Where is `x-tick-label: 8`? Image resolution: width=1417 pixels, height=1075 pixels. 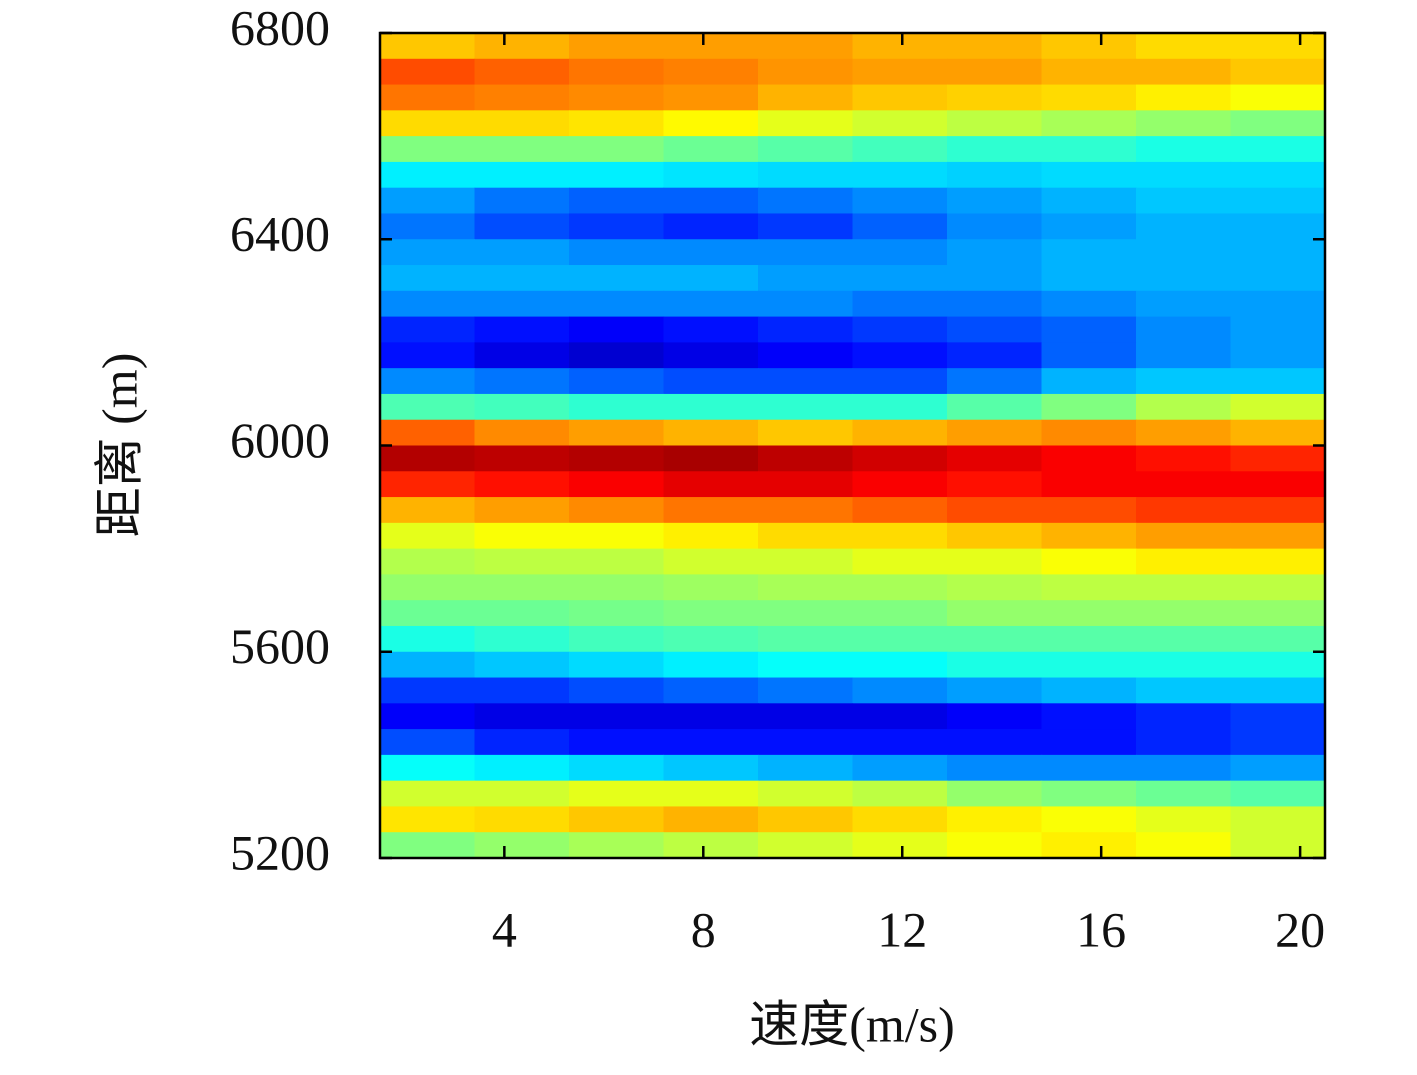
x-tick-label: 8 is located at coordinates (703, 929).